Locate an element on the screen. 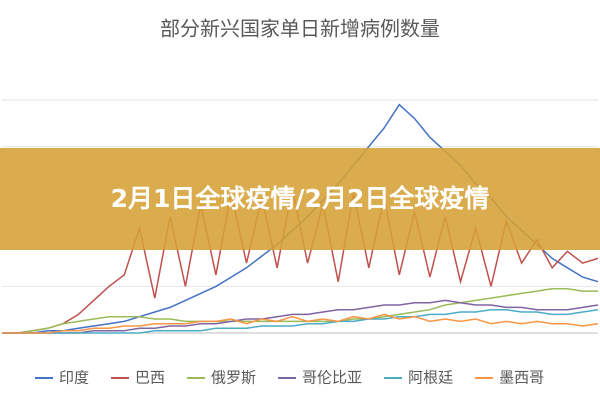 The image size is (600, 400). chart-title: 部分新兴国家单日新增病例数量 is located at coordinates (300, 29).